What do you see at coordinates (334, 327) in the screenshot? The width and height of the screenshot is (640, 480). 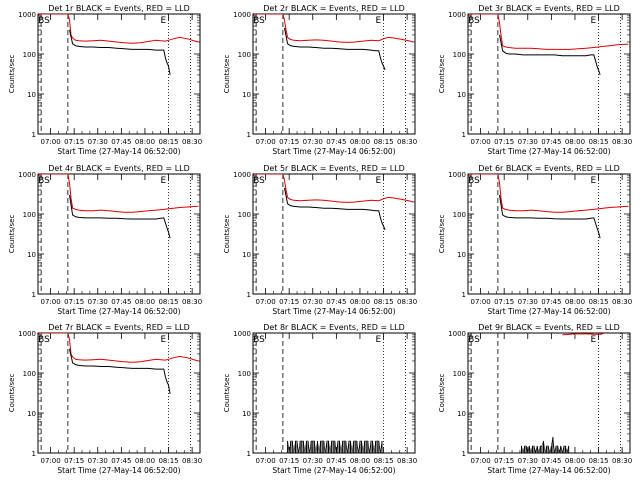 I see `panel-title: Det 8r BLACK = Events, RED = LLD` at bounding box center [334, 327].